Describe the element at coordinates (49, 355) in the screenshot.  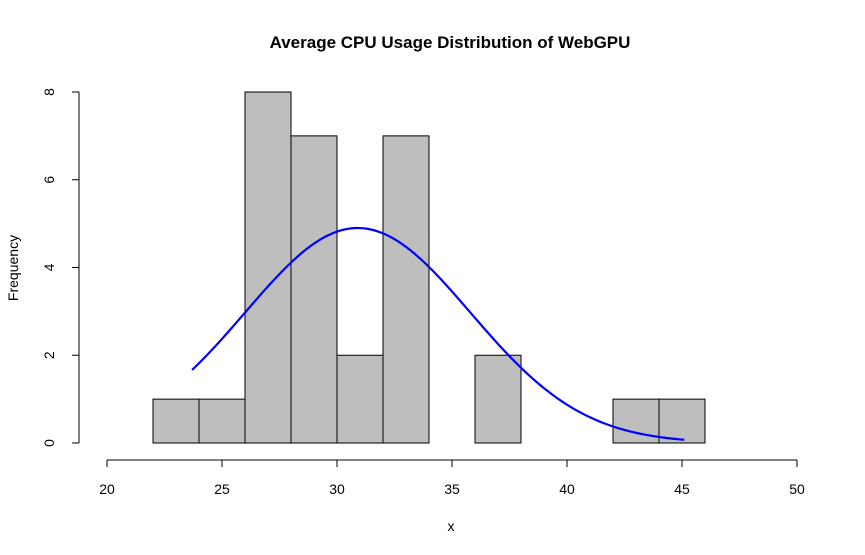
I see `y-tick-label: 2` at that location.